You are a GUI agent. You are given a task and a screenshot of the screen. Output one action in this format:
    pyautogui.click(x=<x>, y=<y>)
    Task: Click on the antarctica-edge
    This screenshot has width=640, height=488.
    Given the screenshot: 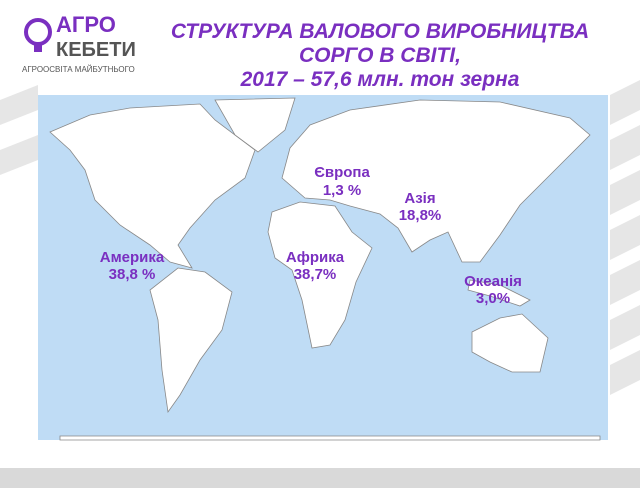 What is the action you would take?
    pyautogui.click(x=330, y=438)
    